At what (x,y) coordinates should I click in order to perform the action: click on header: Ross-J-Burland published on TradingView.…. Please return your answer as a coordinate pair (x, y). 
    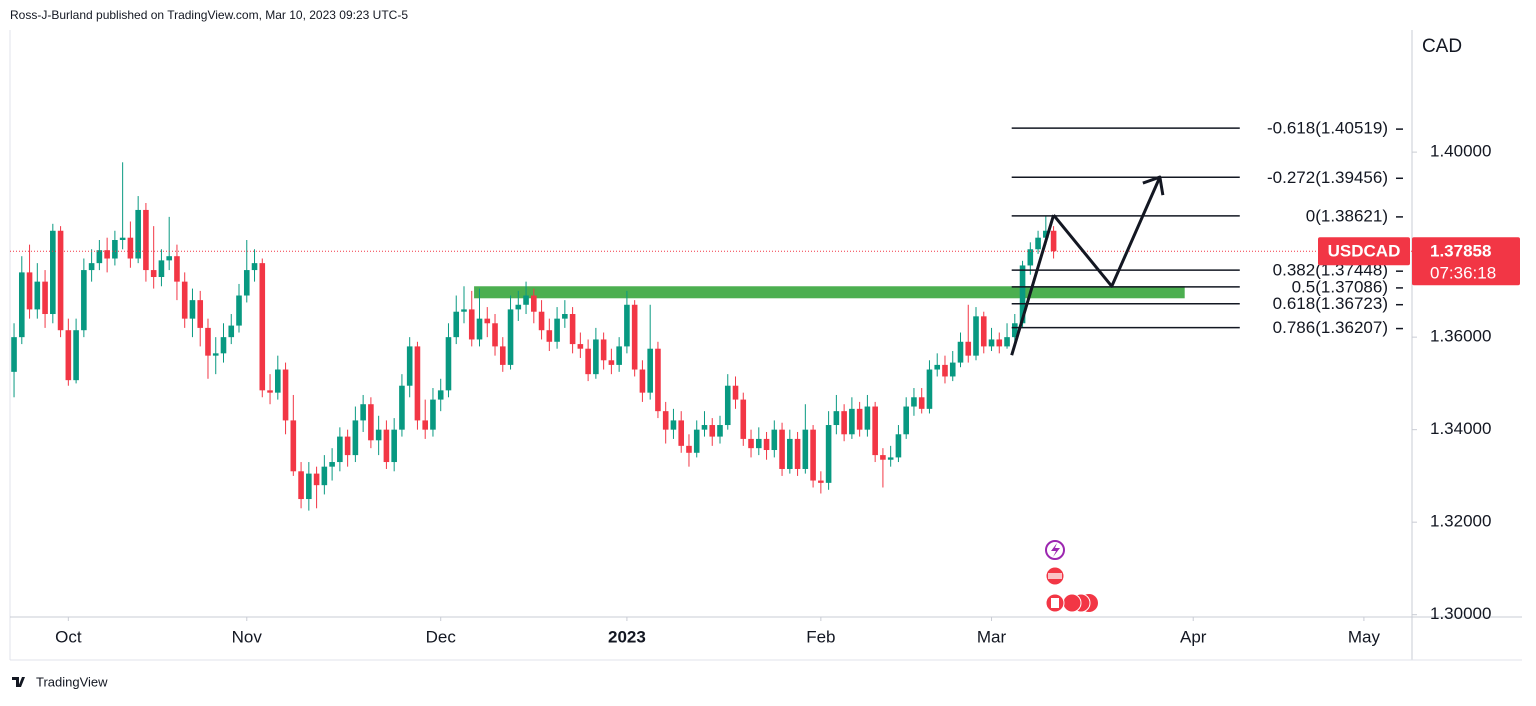
    Looking at the image, I should click on (209, 15).